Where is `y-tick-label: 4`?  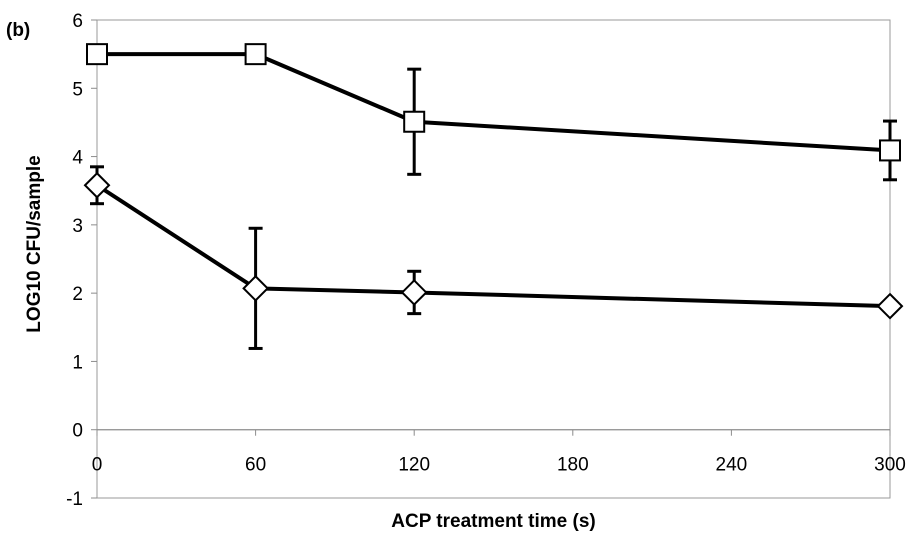 y-tick-label: 4 is located at coordinates (77, 158).